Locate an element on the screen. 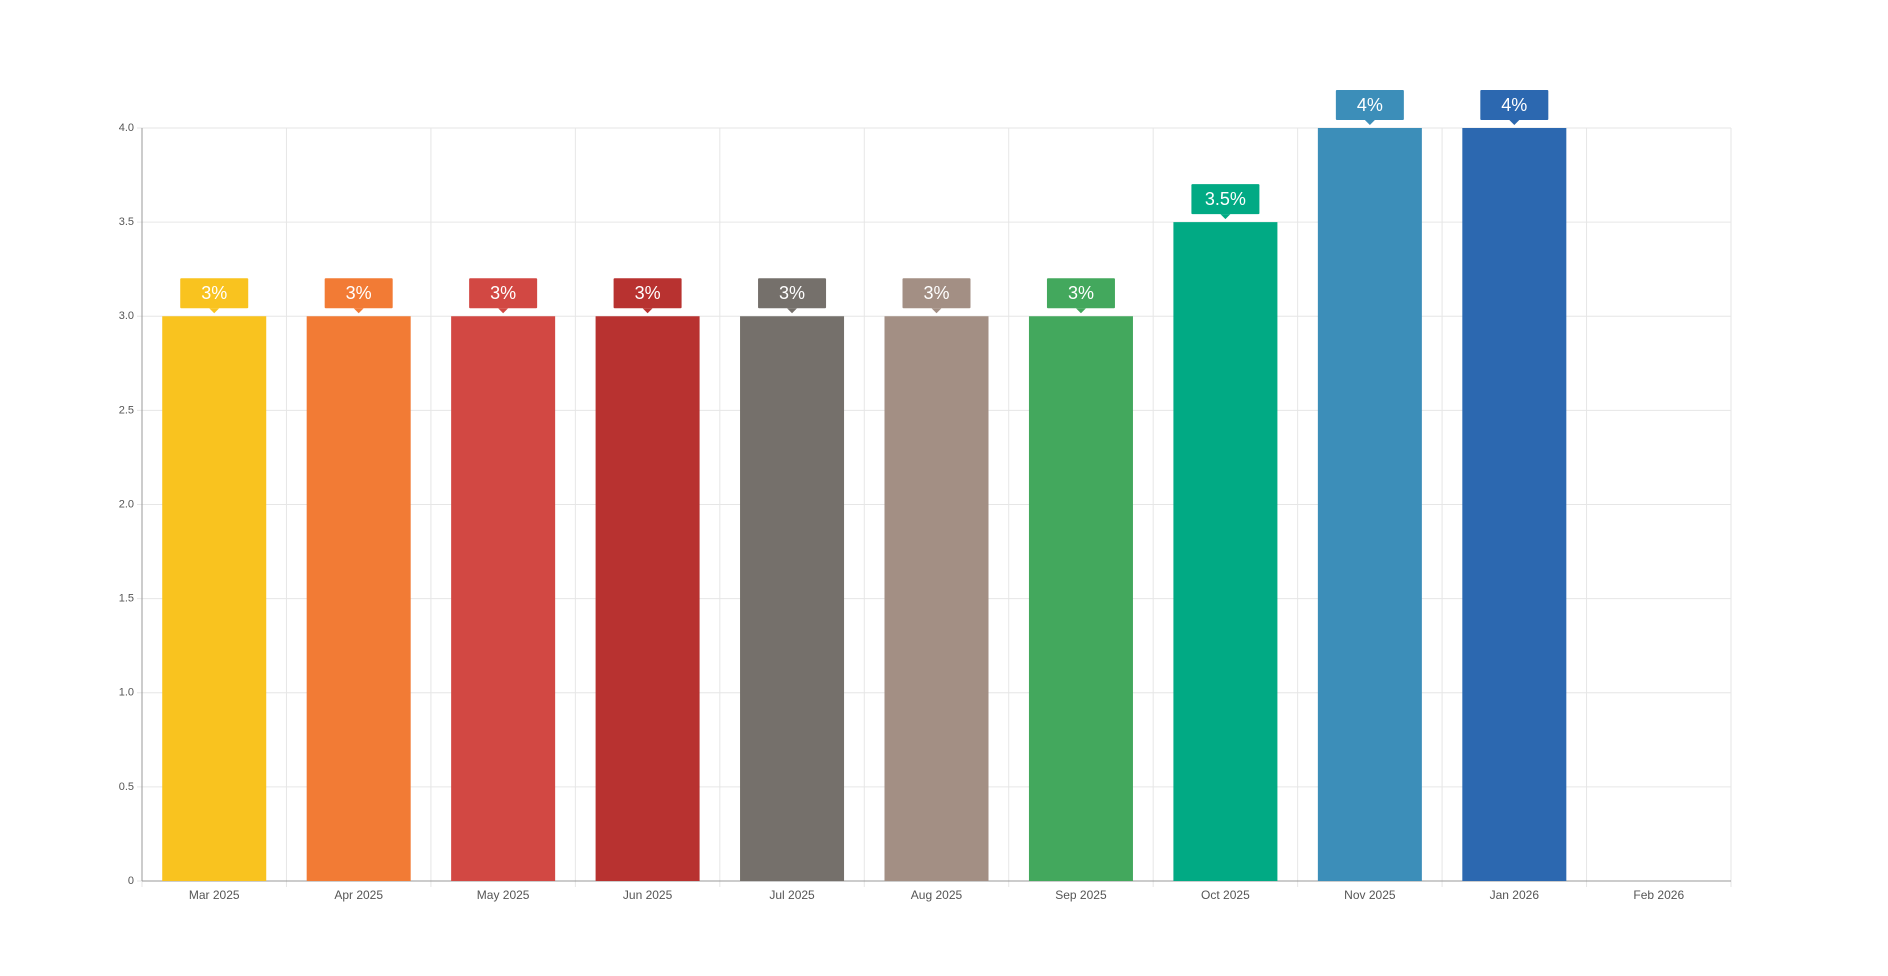 The width and height of the screenshot is (1888, 976). x-tick-label: Jul 2025 is located at coordinates (792, 895).